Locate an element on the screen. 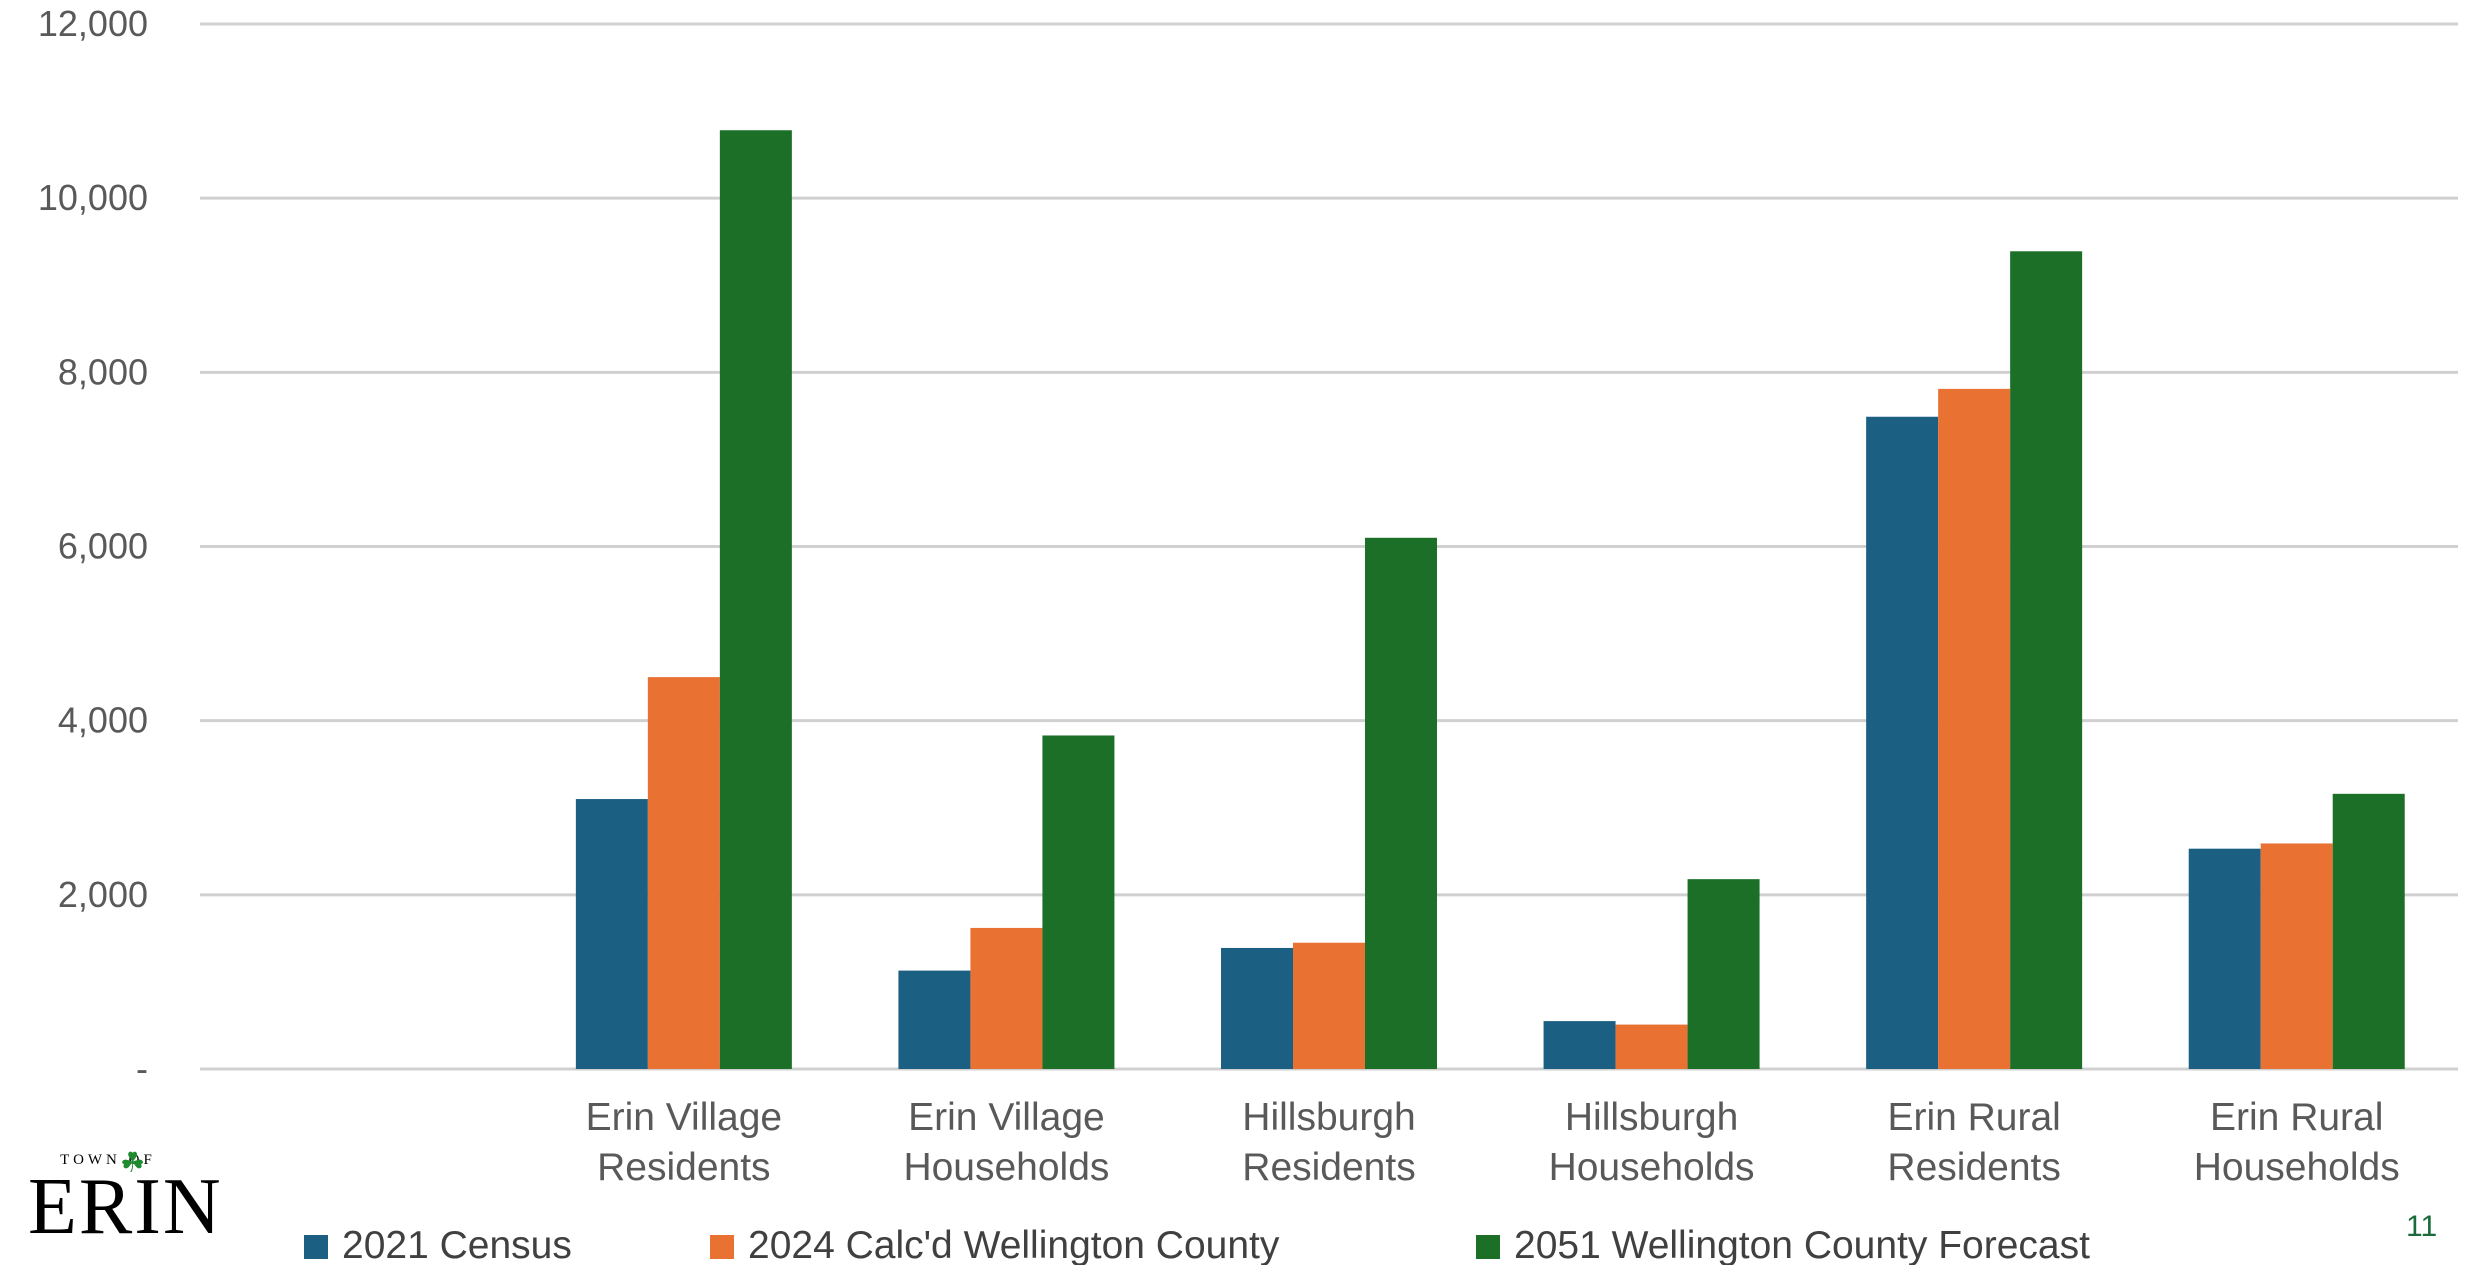 The height and width of the screenshot is (1265, 2471). y-tick-label-0: - is located at coordinates (142, 1068).